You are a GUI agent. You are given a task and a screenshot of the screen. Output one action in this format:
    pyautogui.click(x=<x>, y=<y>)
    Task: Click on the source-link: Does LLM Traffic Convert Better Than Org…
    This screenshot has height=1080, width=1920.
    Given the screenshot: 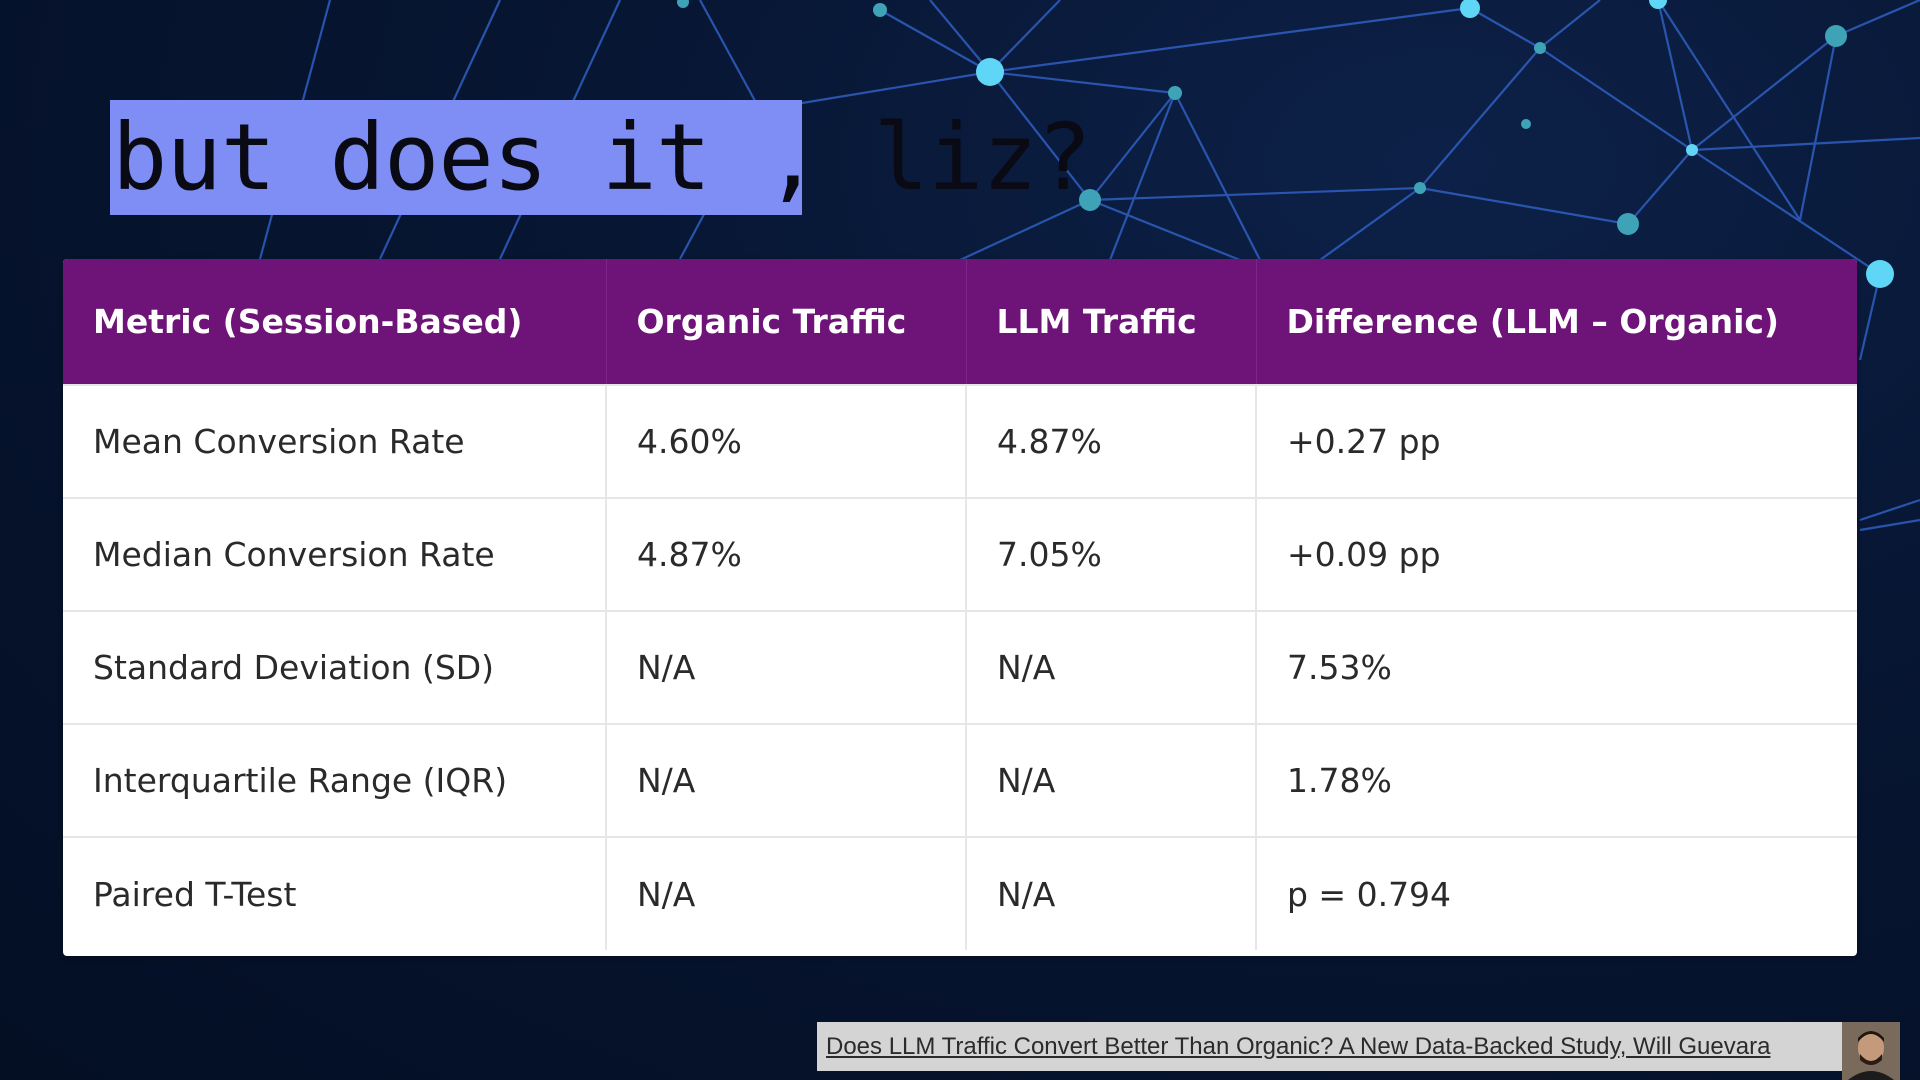 What is the action you would take?
    pyautogui.click(x=1298, y=1046)
    